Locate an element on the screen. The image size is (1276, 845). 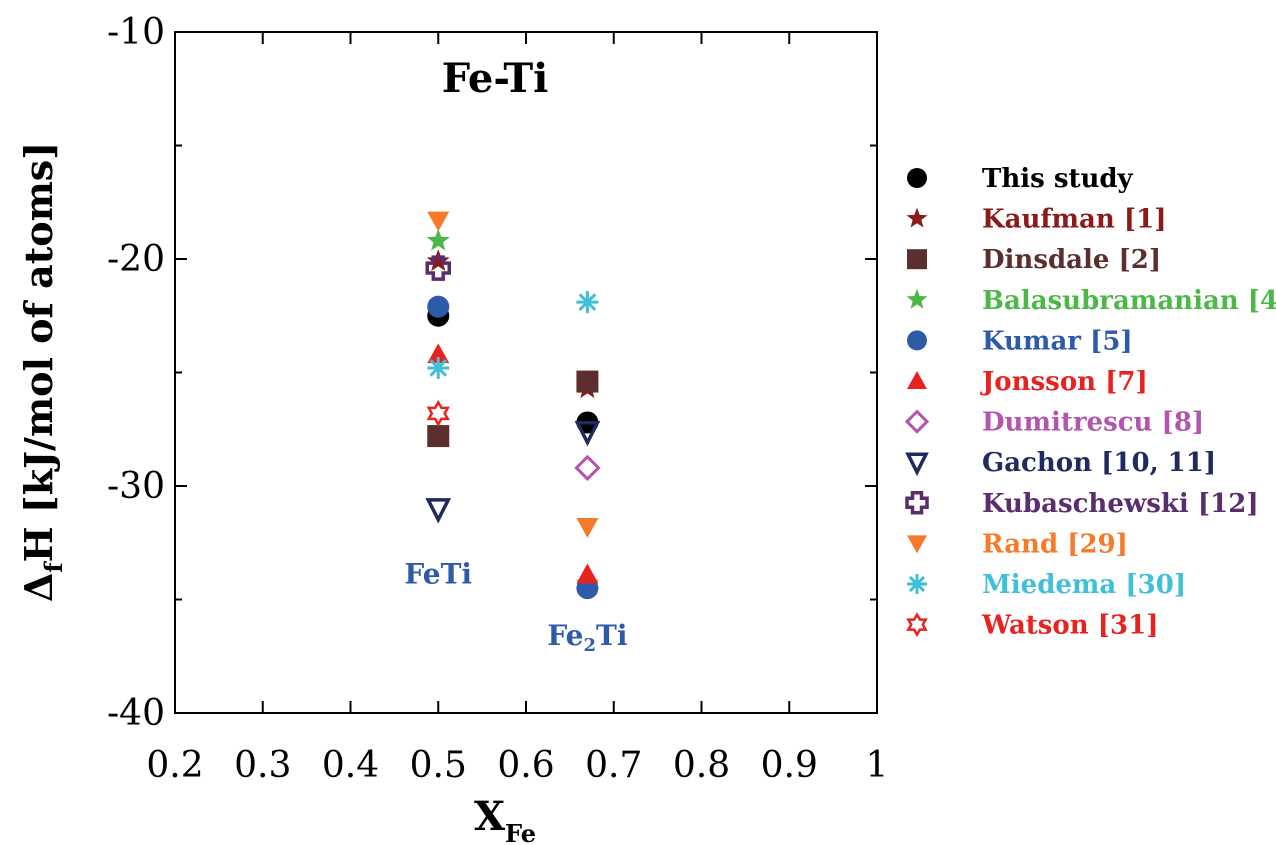
legend-item: Miedema [30] is located at coordinates (1046, 585).